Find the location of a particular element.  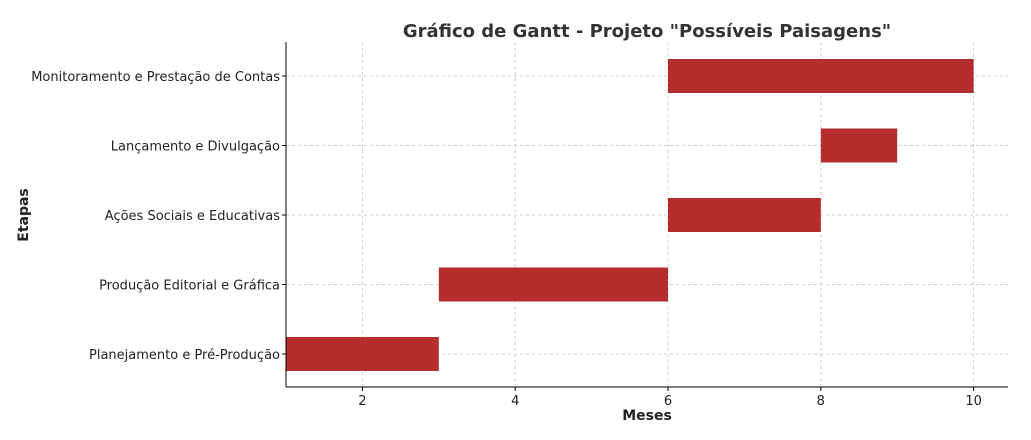

x-tick-label: 4 is located at coordinates (515, 401).